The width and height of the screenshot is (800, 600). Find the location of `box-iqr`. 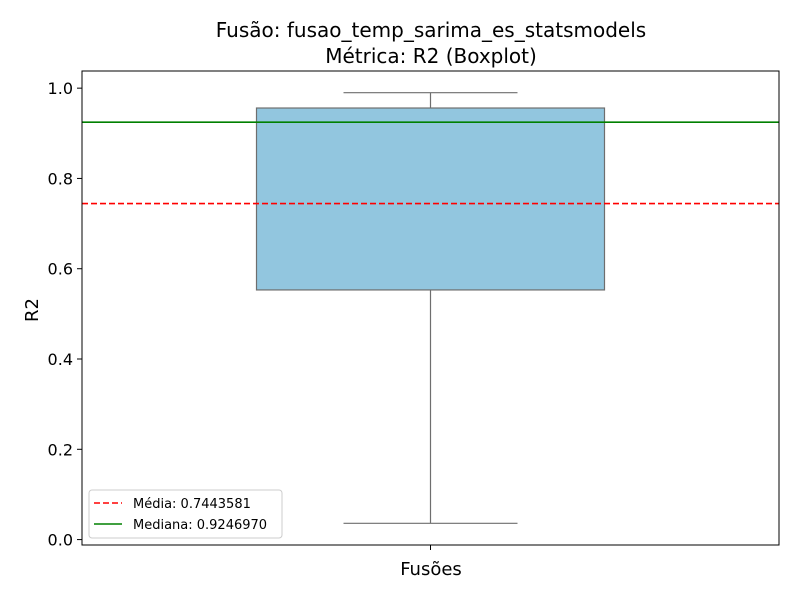

box-iqr is located at coordinates (430, 199).